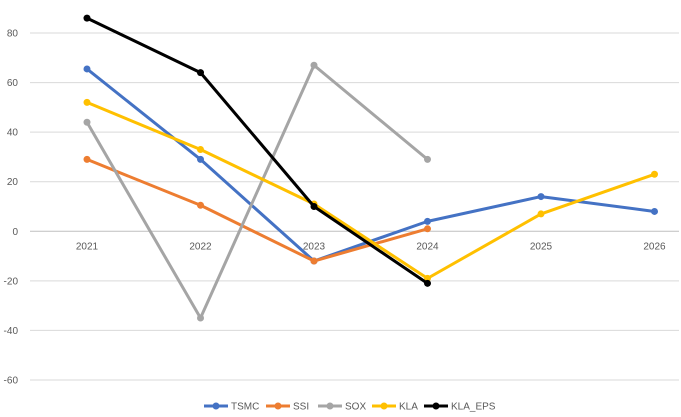 The image size is (681, 417). Describe the element at coordinates (13, 34) in the screenshot. I see `y-tick-label: 80` at that location.